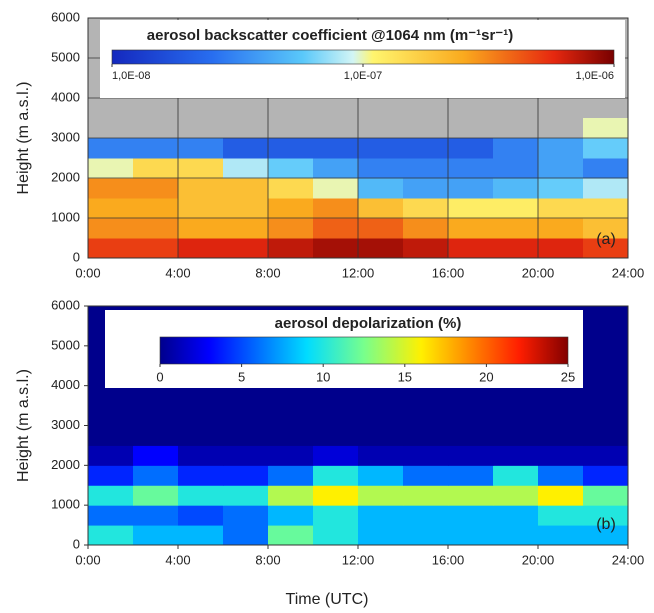 The width and height of the screenshot is (654, 613). What do you see at coordinates (267, 272) in the screenshot?
I see `x-tick-label: 8:00` at bounding box center [267, 272].